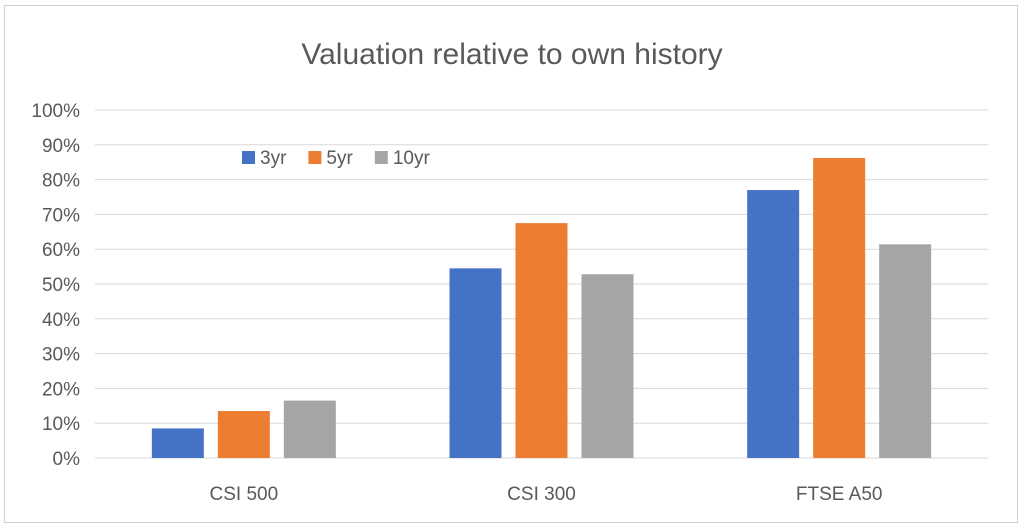 The height and width of the screenshot is (531, 1024). I want to click on y-tick-label: 90%, so click(61, 146).